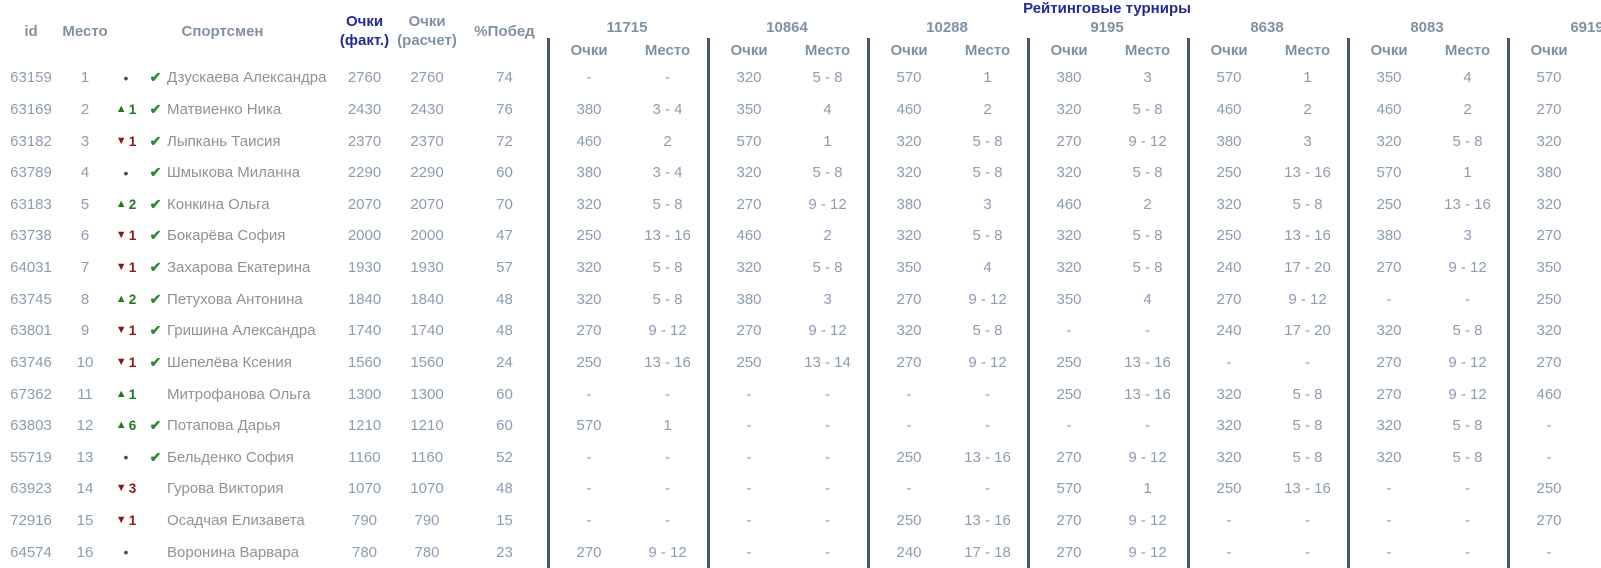 This screenshot has width=1601, height=568. What do you see at coordinates (627, 141) in the screenshot?
I see `tournament-result-group: 460 2` at bounding box center [627, 141].